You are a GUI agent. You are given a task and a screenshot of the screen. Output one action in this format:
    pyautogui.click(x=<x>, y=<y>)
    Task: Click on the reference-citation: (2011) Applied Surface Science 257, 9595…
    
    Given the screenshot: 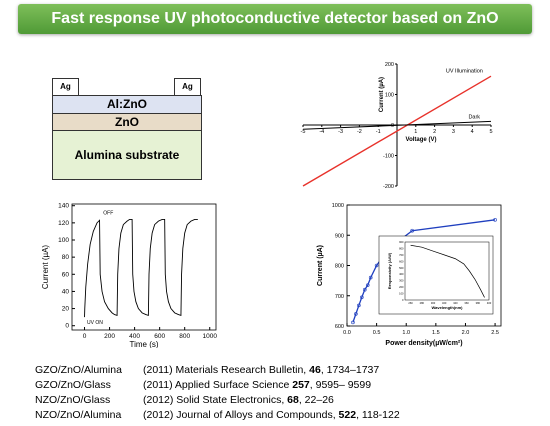 What is the action you would take?
    pyautogui.click(x=257, y=385)
    